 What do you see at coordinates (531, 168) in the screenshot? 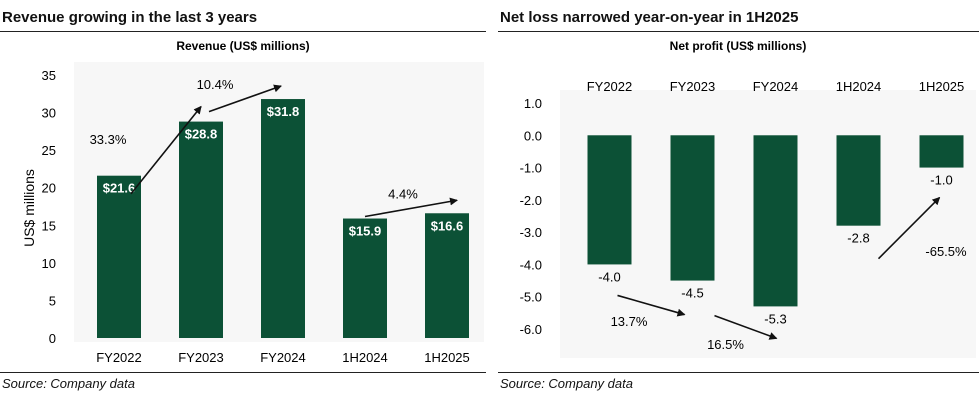
I see `net-profit-y-tick-label: -1.0` at bounding box center [531, 168].